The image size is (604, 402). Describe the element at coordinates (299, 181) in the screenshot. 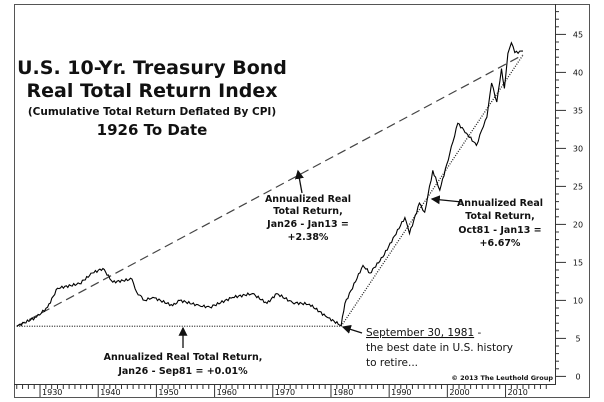

I see `arrow-full-period` at that location.